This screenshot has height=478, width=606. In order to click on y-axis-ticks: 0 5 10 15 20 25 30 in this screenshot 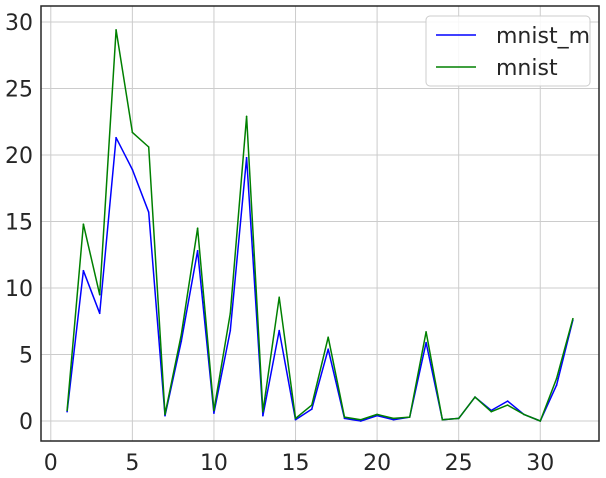, I will do `click(19, 223)`.